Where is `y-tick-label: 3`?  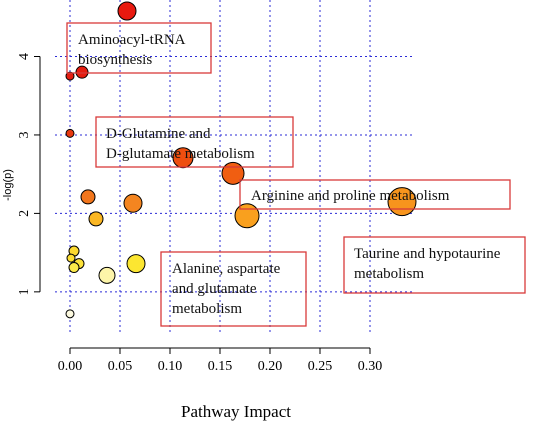
y-tick-label: 3 is located at coordinates (24, 134).